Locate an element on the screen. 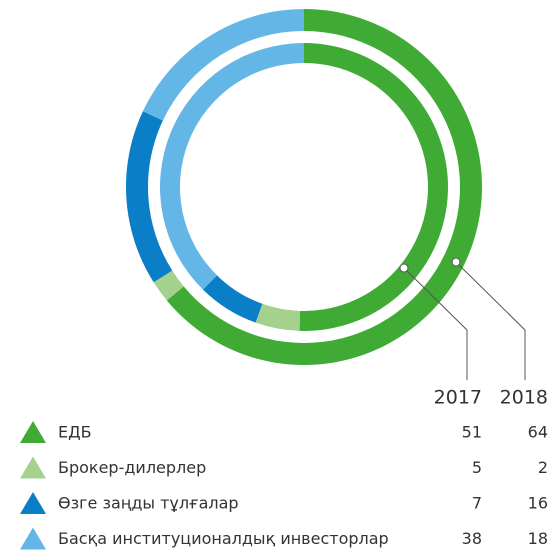 This screenshot has width=555, height=553. value-label: 64 is located at coordinates (538, 432).